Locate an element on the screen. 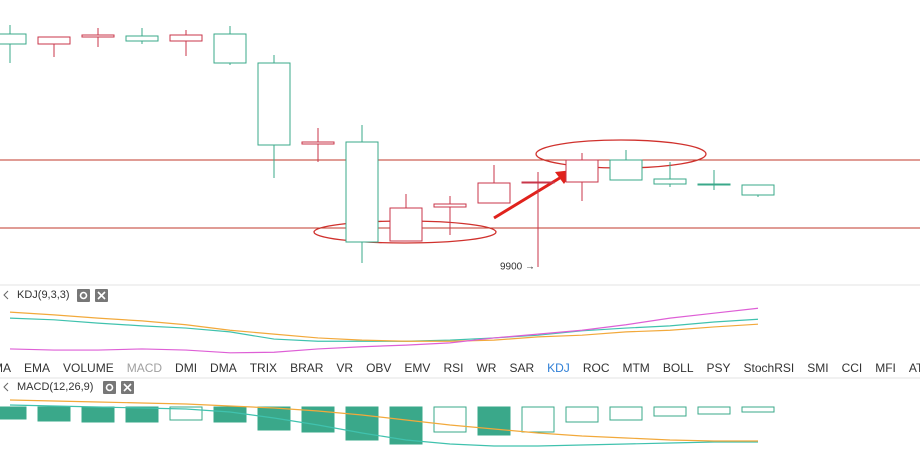 Image resolution: width=920 pixels, height=455 pixels. kdj-header: KDJ(9,3,3) is located at coordinates (55, 295).